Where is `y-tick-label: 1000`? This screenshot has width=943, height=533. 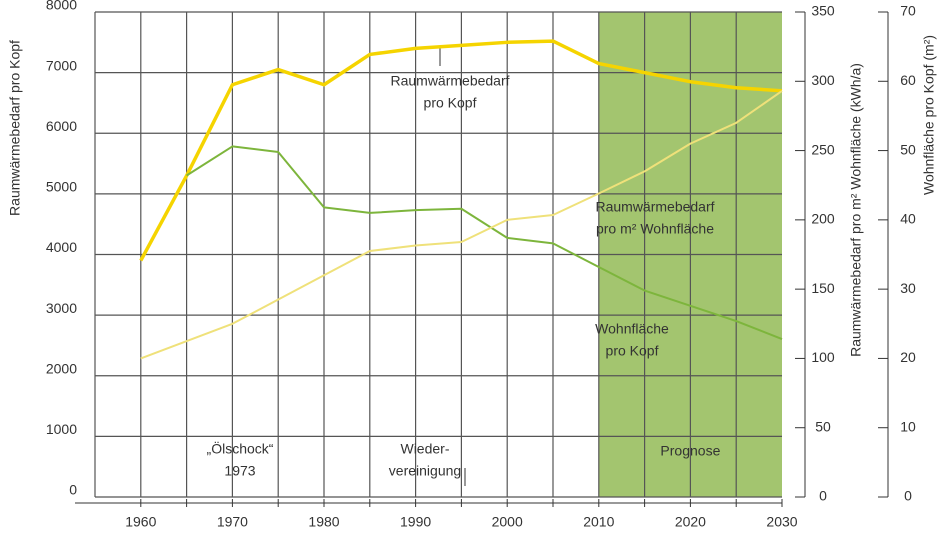
y-tick-label: 1000 is located at coordinates (61, 429).